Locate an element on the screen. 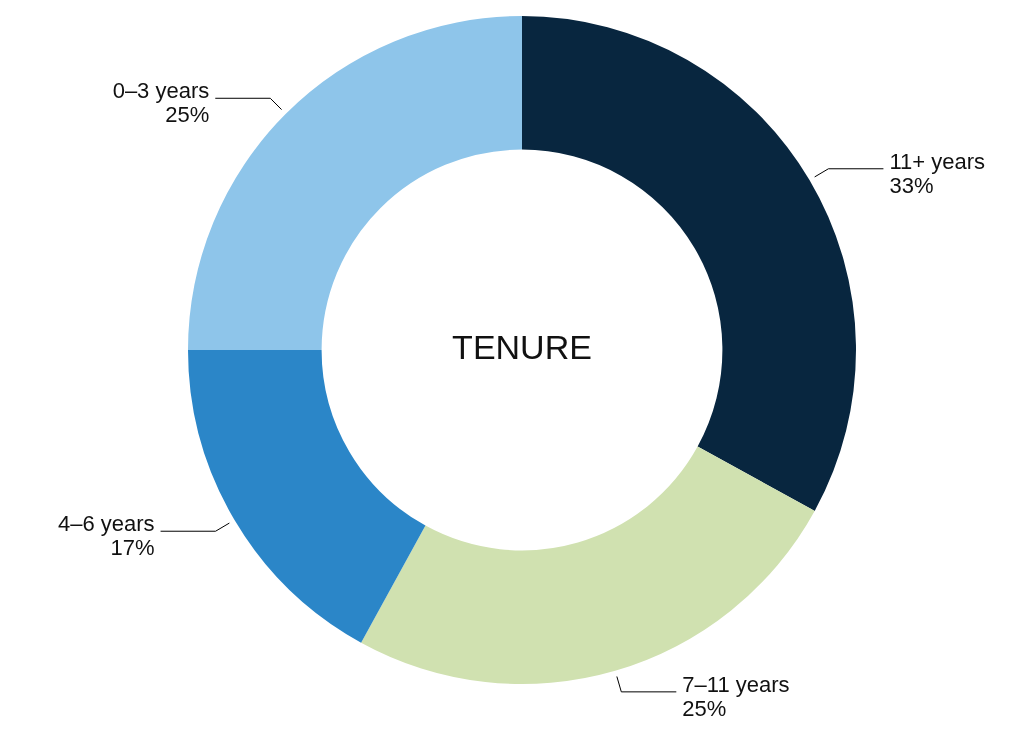 This screenshot has height=734, width=1016. slice-label: 11+ years is located at coordinates (937, 161).